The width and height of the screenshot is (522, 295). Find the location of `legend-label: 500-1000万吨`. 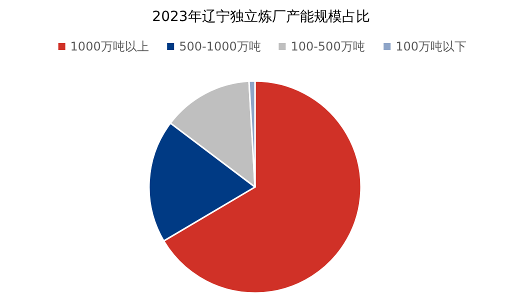

legend-label: 500-1000万吨 is located at coordinates (220, 46).